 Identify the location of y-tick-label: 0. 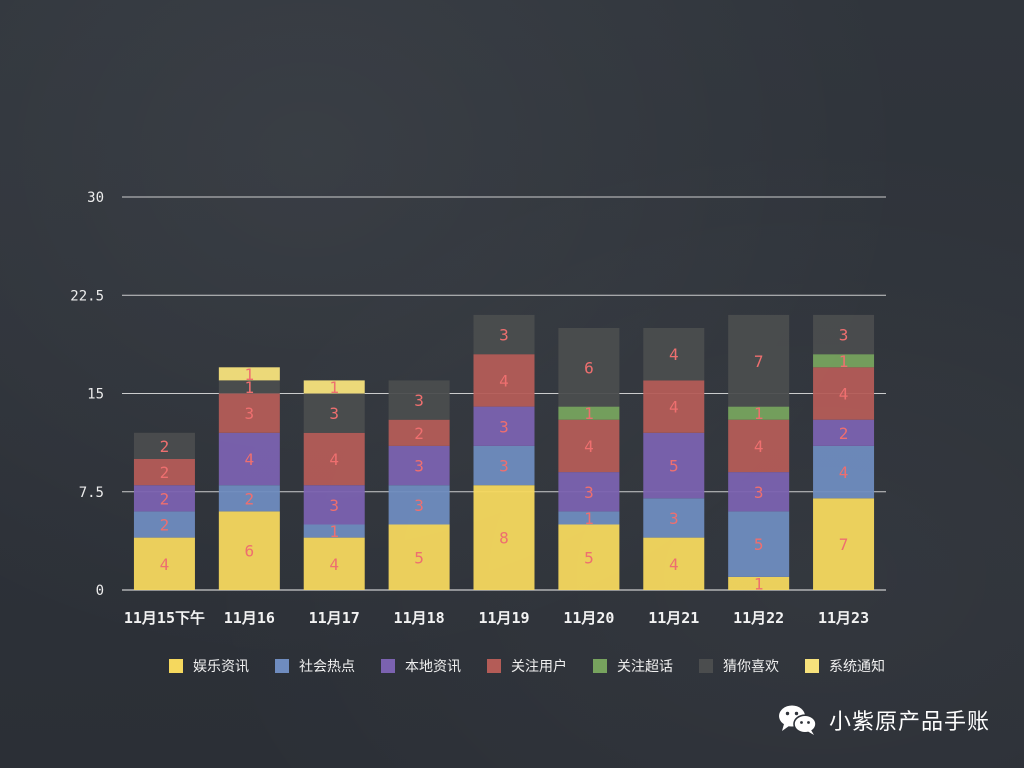
(100, 591).